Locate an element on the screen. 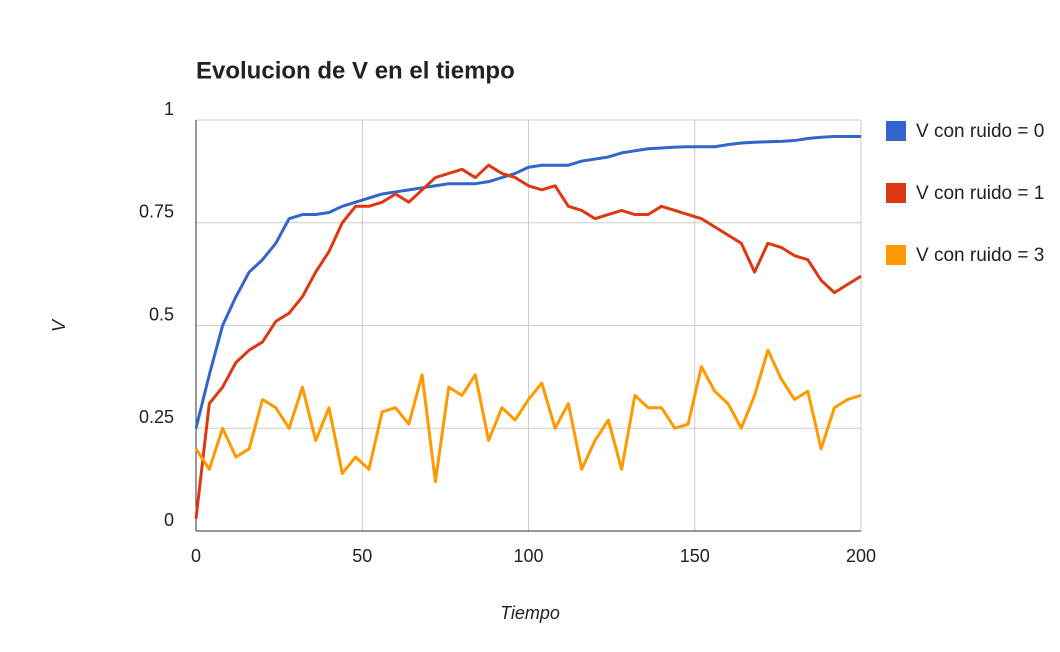 The image size is (1060, 652). x-tick-label: 150 is located at coordinates (695, 556).